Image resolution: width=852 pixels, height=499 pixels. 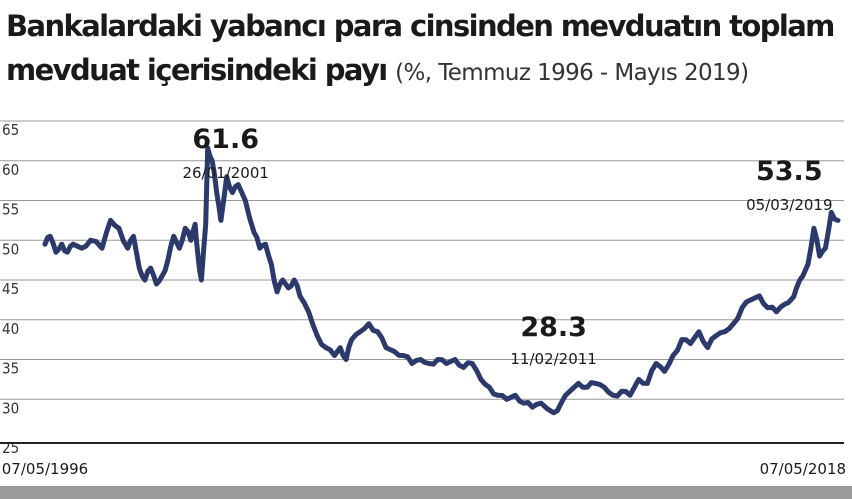 I want to click on chart-subtitle: (%, Temmuz 1996 - Mayıs 2019), so click(x=572, y=73).